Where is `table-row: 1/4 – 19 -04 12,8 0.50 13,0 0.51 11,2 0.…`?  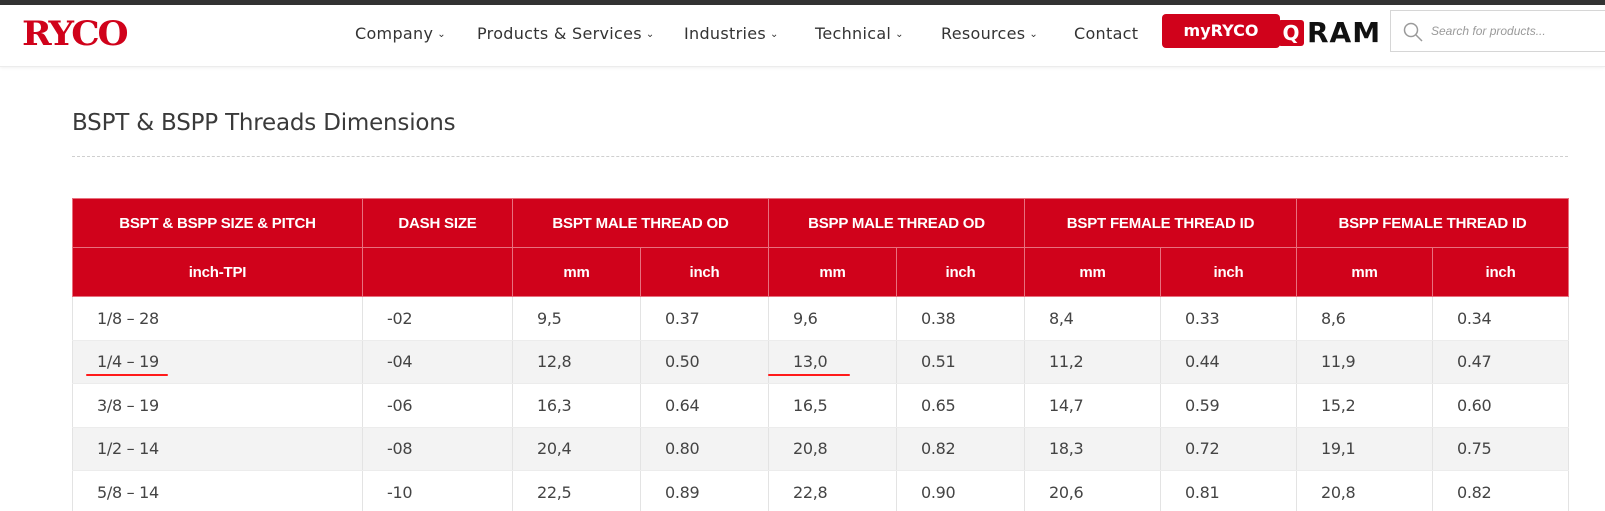 table-row: 1/4 – 19 -04 12,8 0.50 13,0 0.51 11,2 0.… is located at coordinates (821, 362).